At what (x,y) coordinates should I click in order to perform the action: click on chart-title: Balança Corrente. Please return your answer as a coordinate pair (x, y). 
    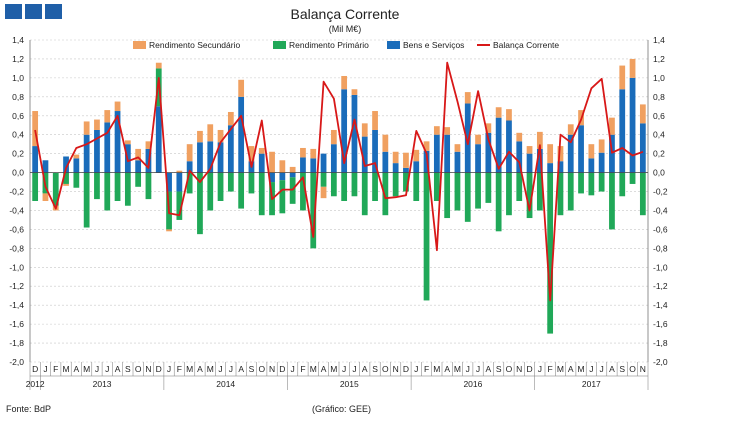
    Looking at the image, I should click on (345, 14).